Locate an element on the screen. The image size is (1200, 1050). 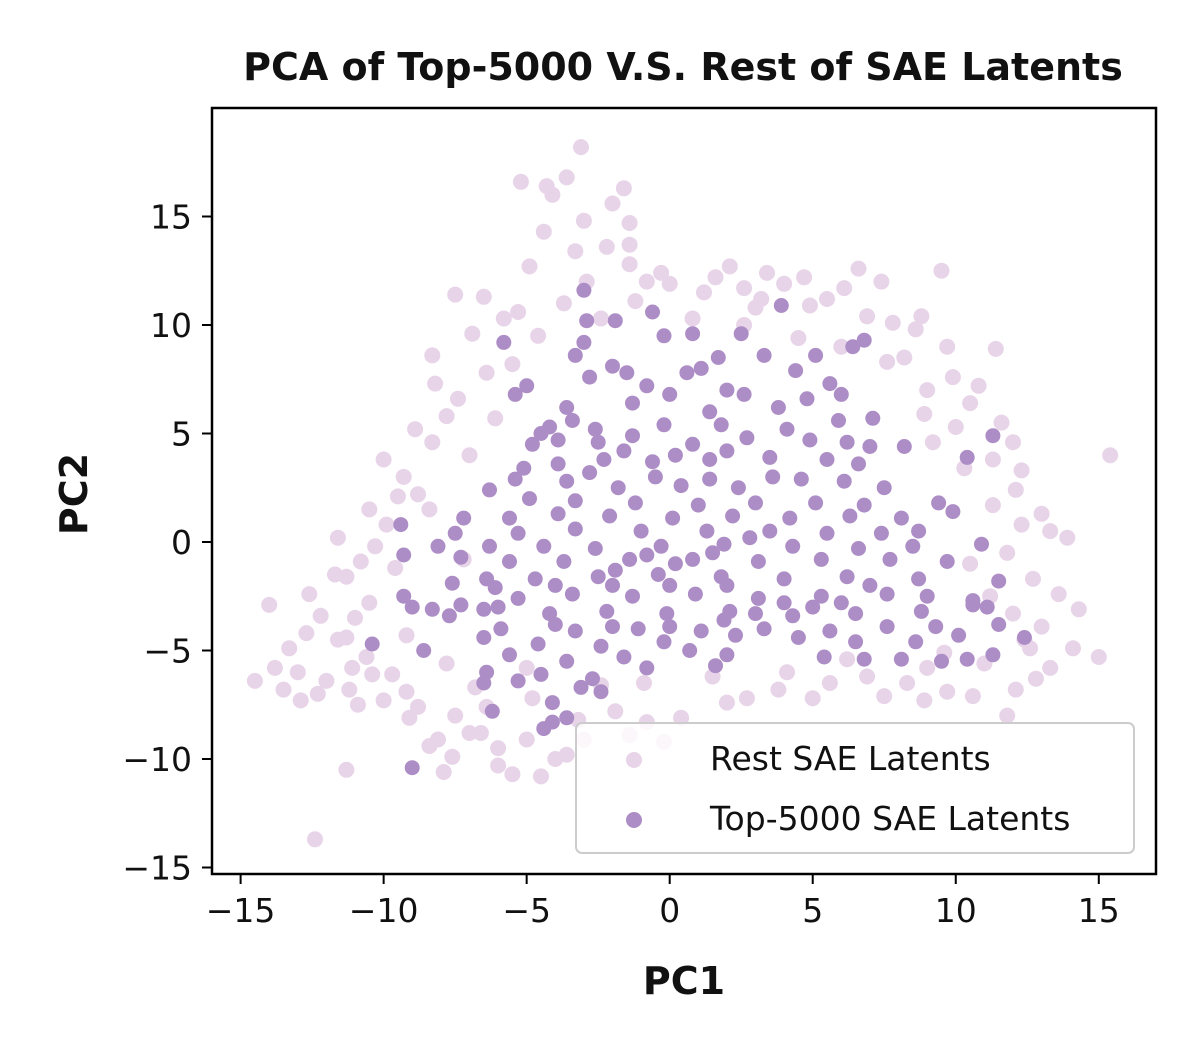
y-tick-label: −10 is located at coordinates (157, 759).